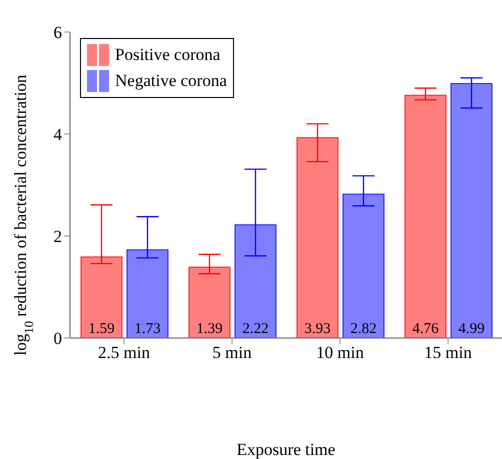 The width and height of the screenshot is (502, 459). What do you see at coordinates (124, 352) in the screenshot?
I see `x-tick-label: 2.5 min` at bounding box center [124, 352].